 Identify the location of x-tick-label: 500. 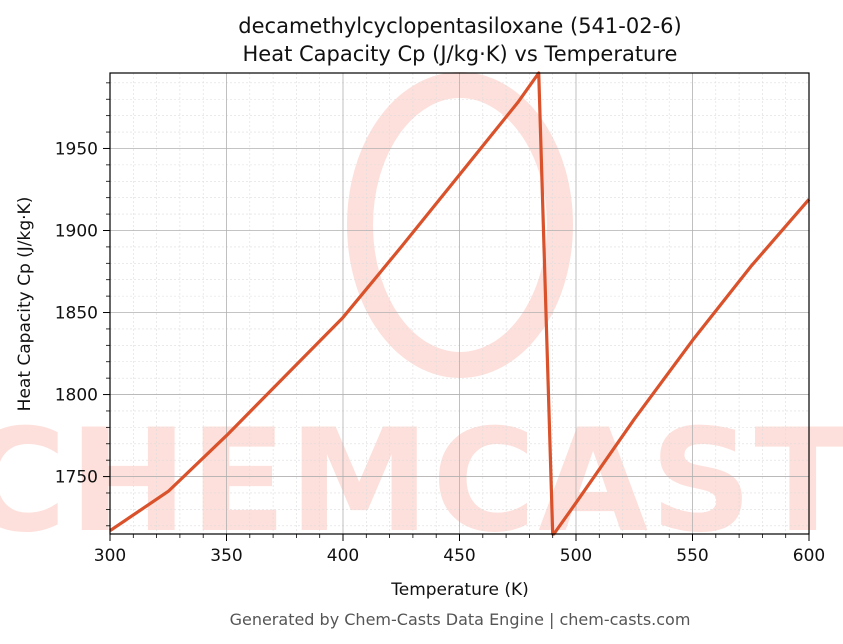
(576, 556).